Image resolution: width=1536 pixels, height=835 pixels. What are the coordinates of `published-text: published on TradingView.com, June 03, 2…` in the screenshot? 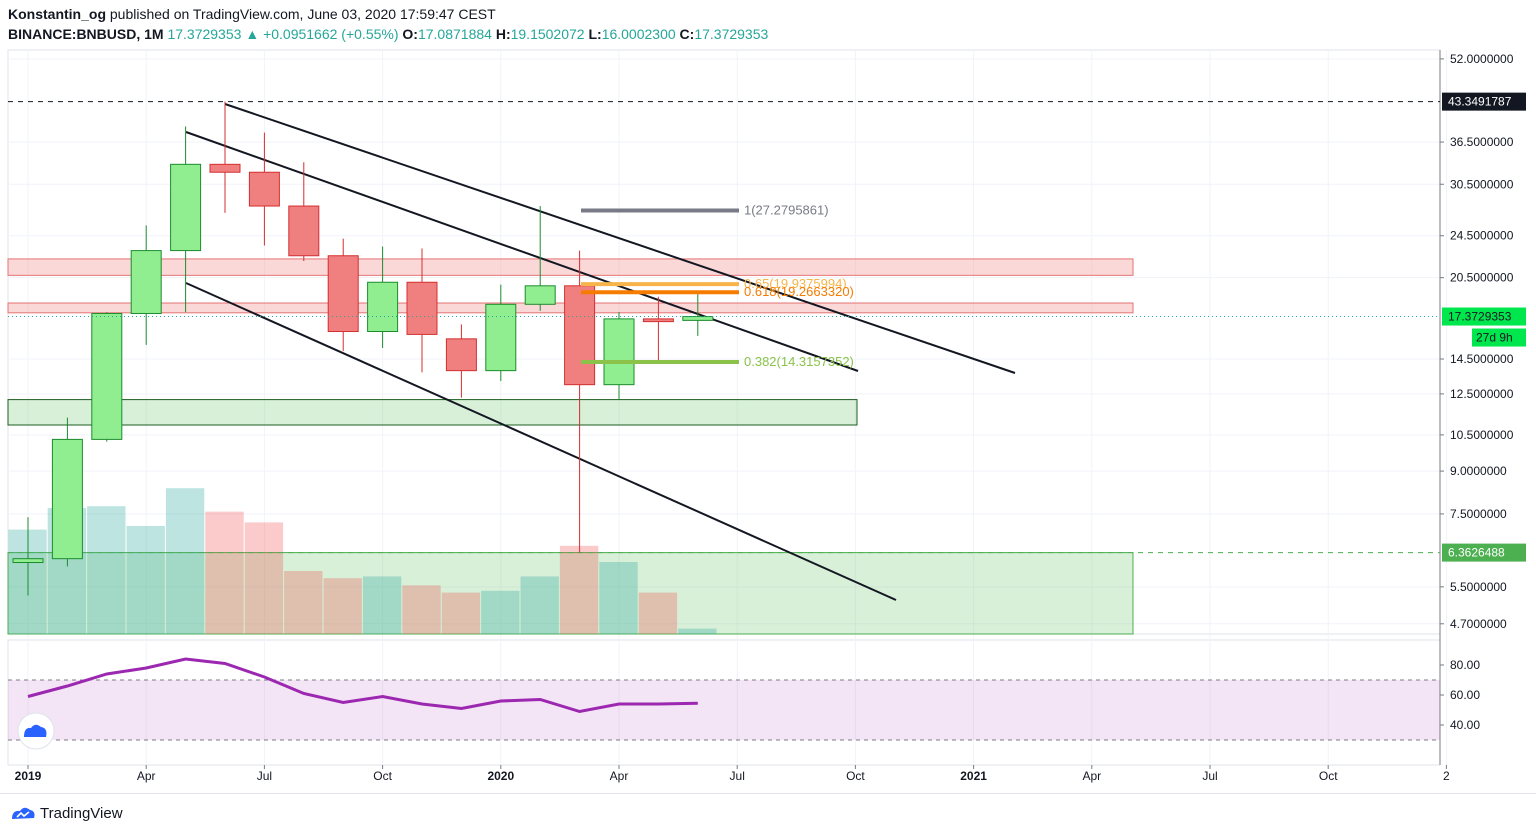 It's located at (302, 14).